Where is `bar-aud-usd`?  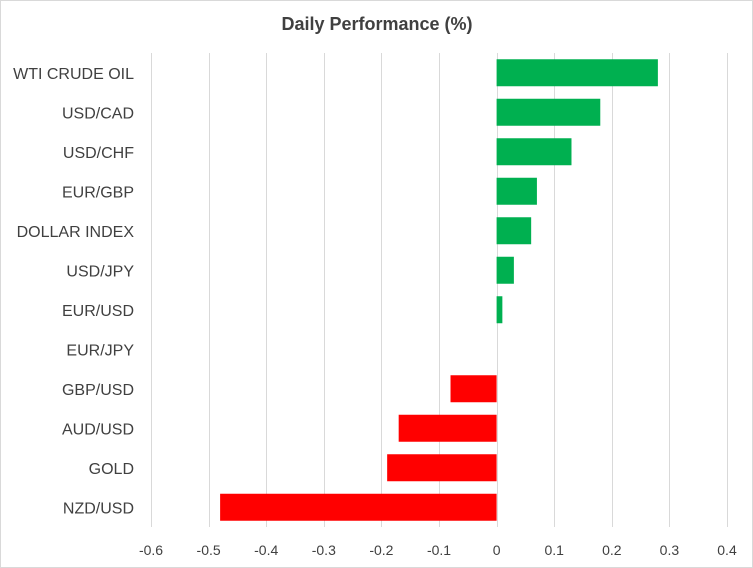 bar-aud-usd is located at coordinates (447, 428).